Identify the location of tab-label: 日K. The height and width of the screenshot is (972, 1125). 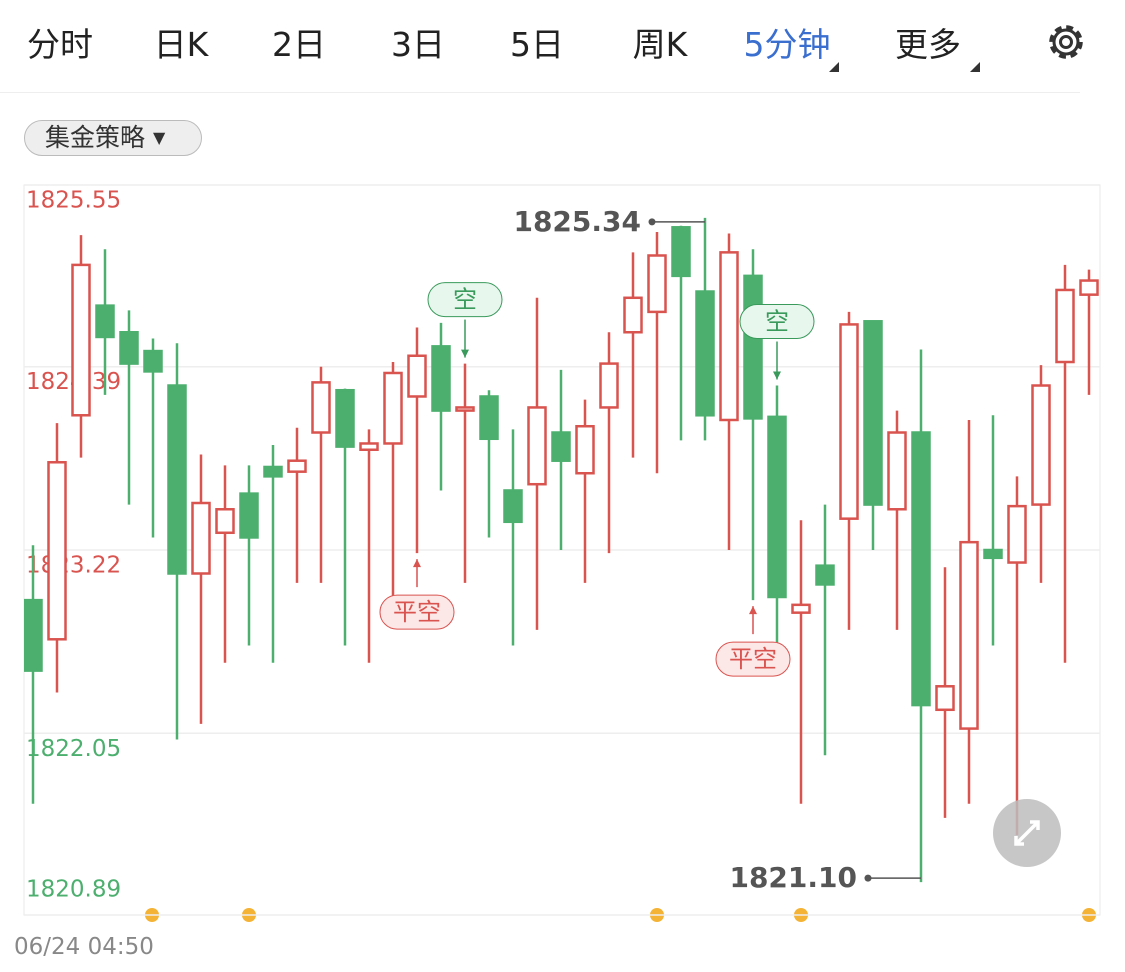
(181, 44).